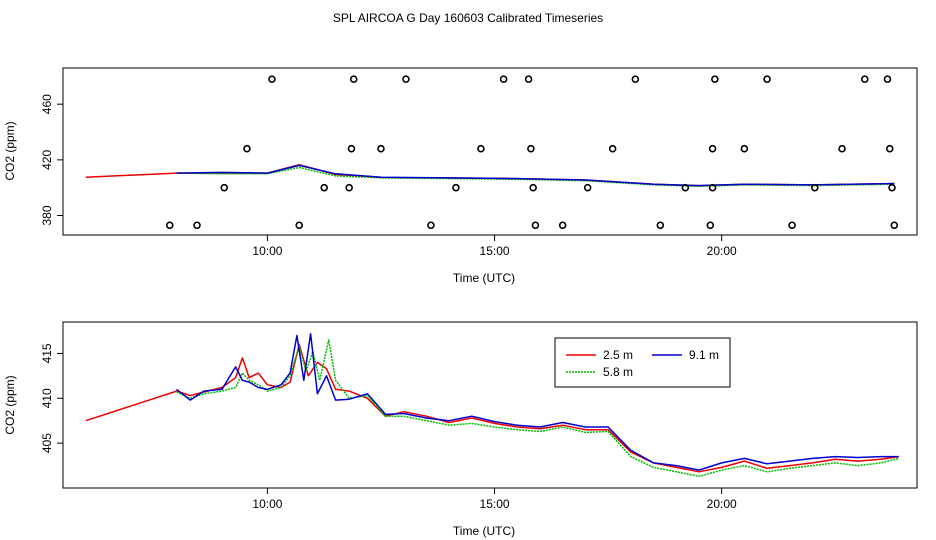 This screenshot has width=936, height=540. I want to click on bottom-y-ticks: 405 410 415, so click(51, 398).